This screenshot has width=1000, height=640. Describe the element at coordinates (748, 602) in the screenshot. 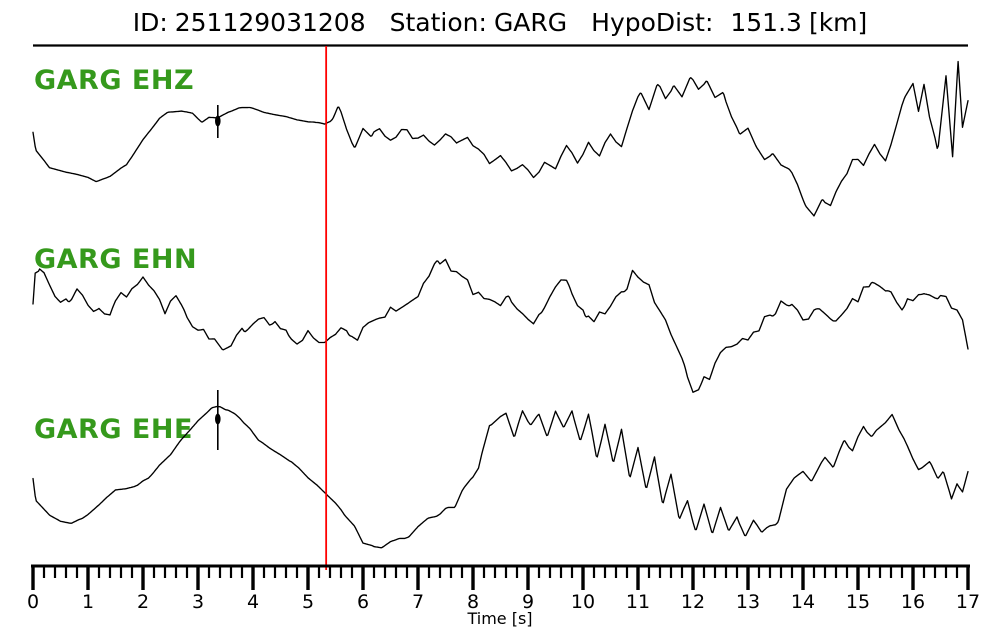

I see `x-tick-label: 13` at that location.